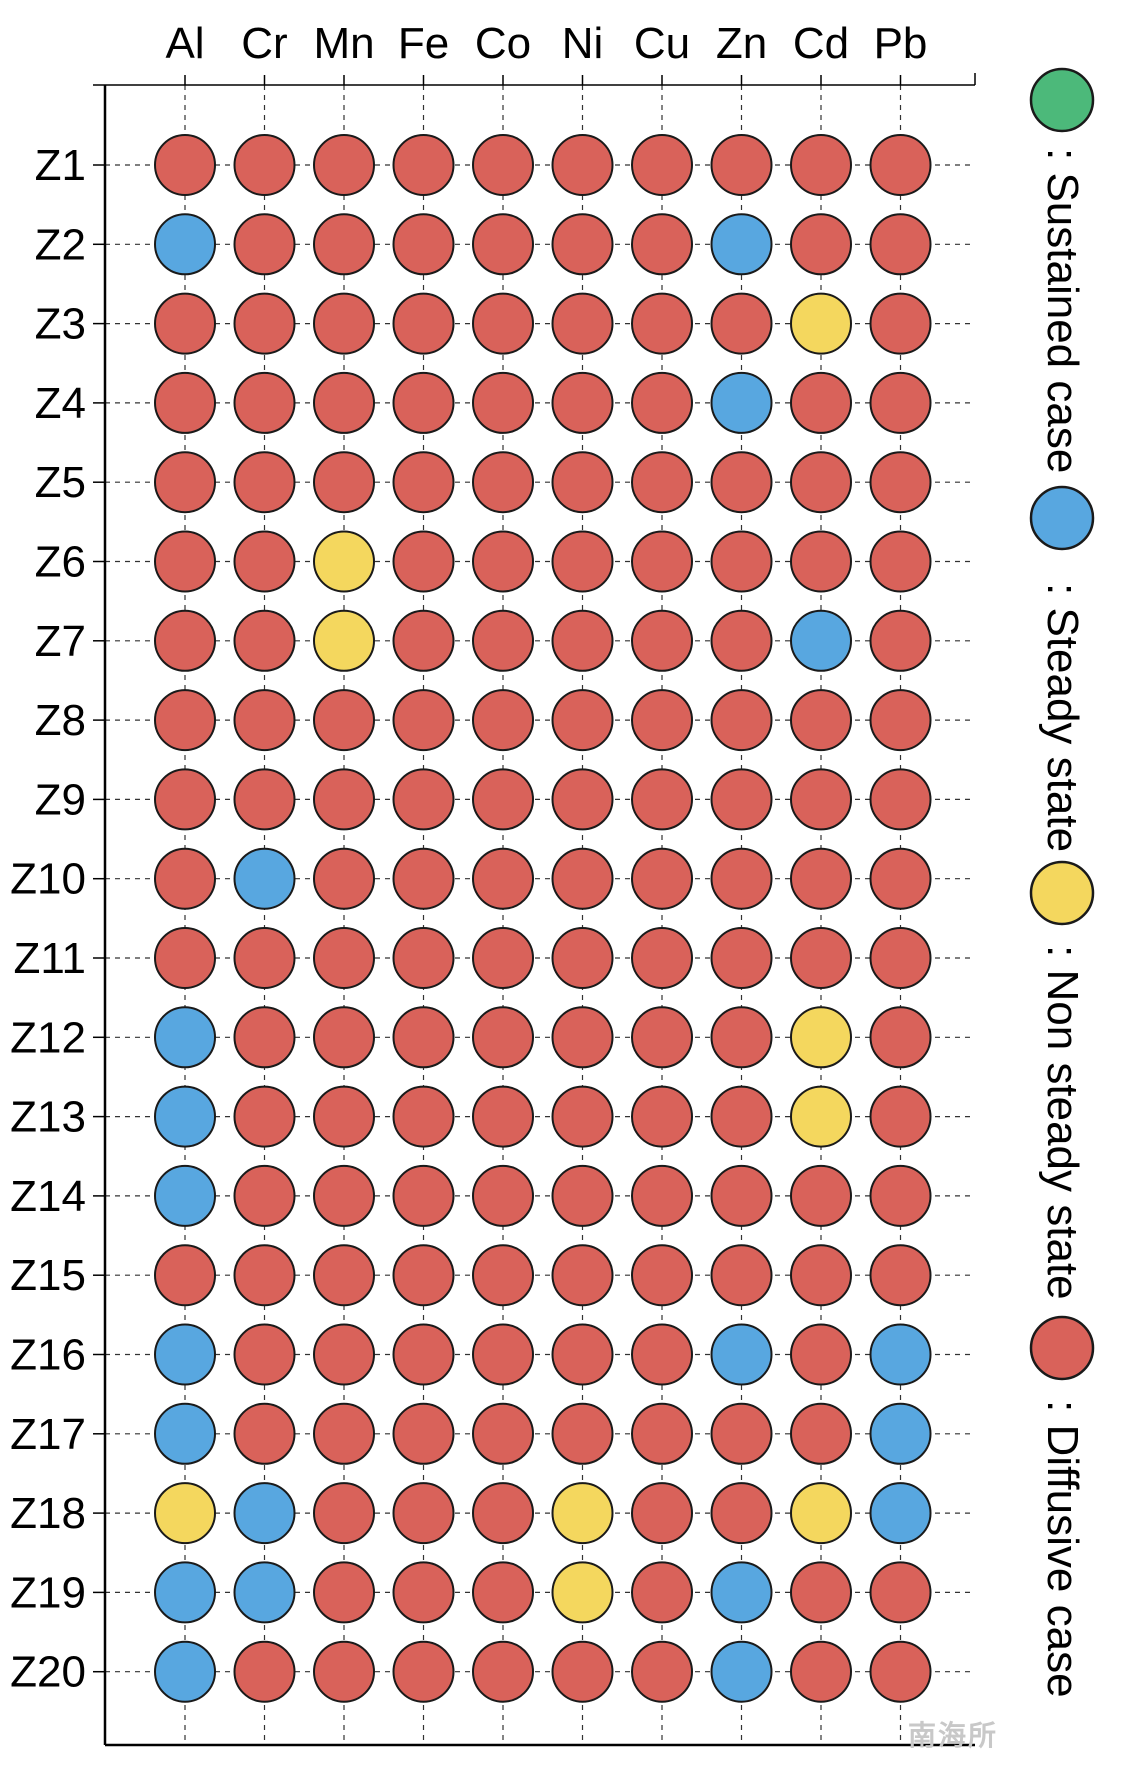 The width and height of the screenshot is (1124, 1792). I want to click on row-label: Z14, so click(48, 1196).